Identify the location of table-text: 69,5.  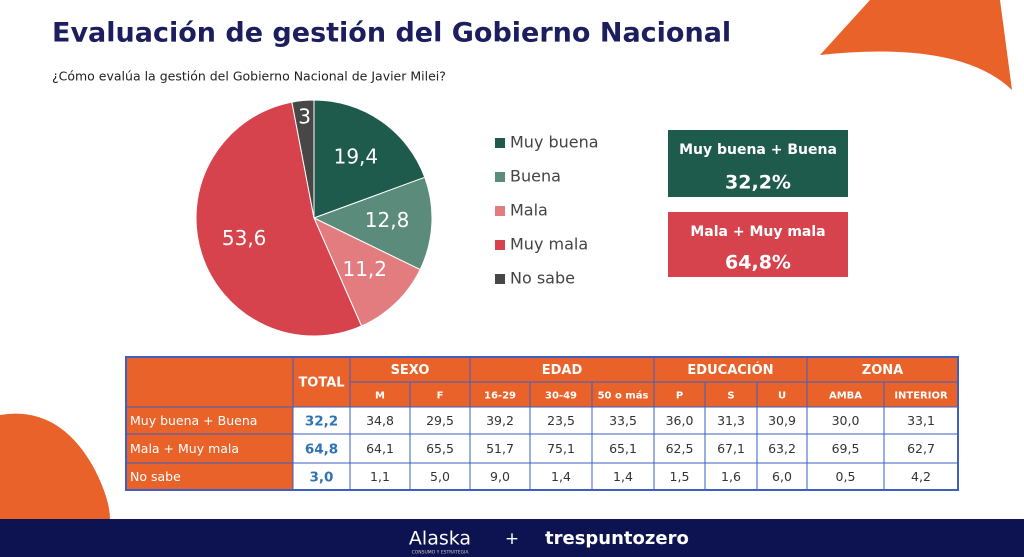
(846, 448).